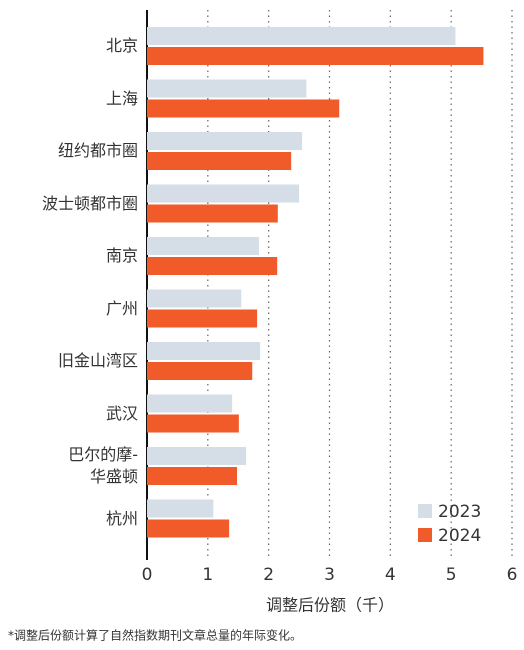 Image resolution: width=524 pixels, height=650 pixels. I want to click on y-tick-label: 广州, so click(121, 308).